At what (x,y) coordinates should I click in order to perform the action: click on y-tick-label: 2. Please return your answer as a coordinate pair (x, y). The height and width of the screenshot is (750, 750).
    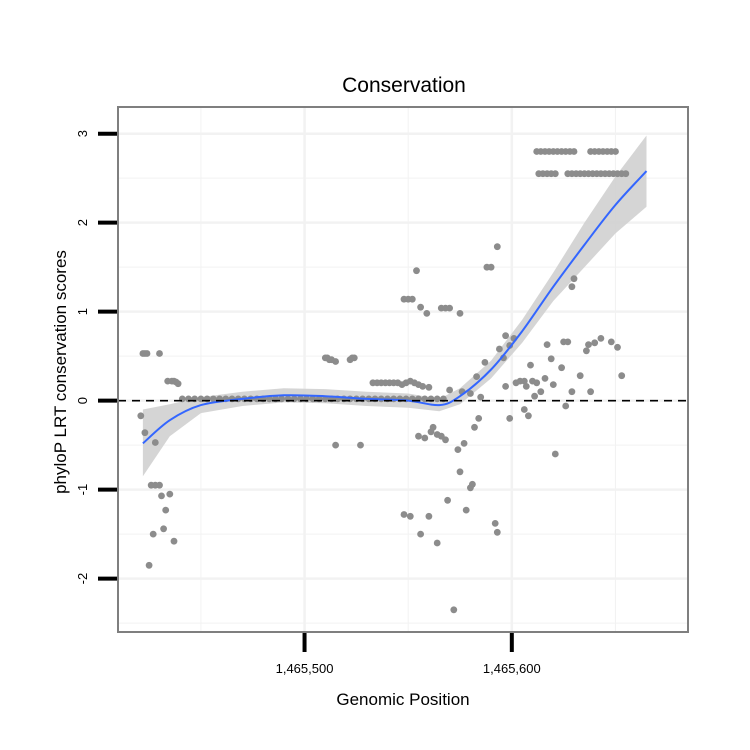
    Looking at the image, I should click on (82, 222).